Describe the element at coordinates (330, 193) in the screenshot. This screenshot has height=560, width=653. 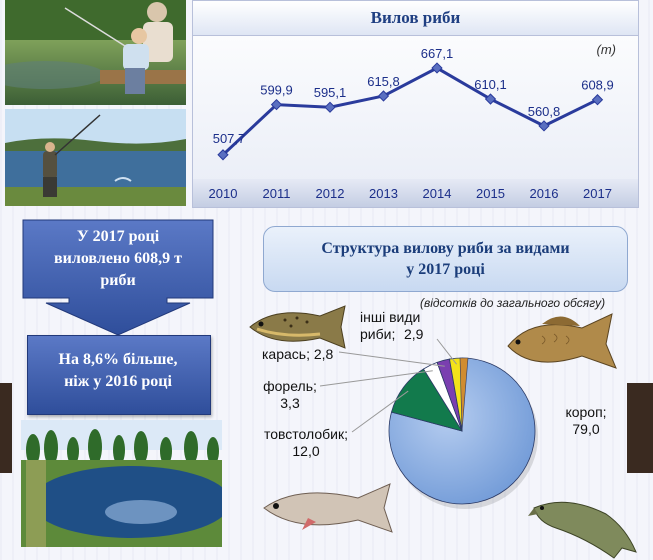
I see `x-tick-label: 2012` at that location.